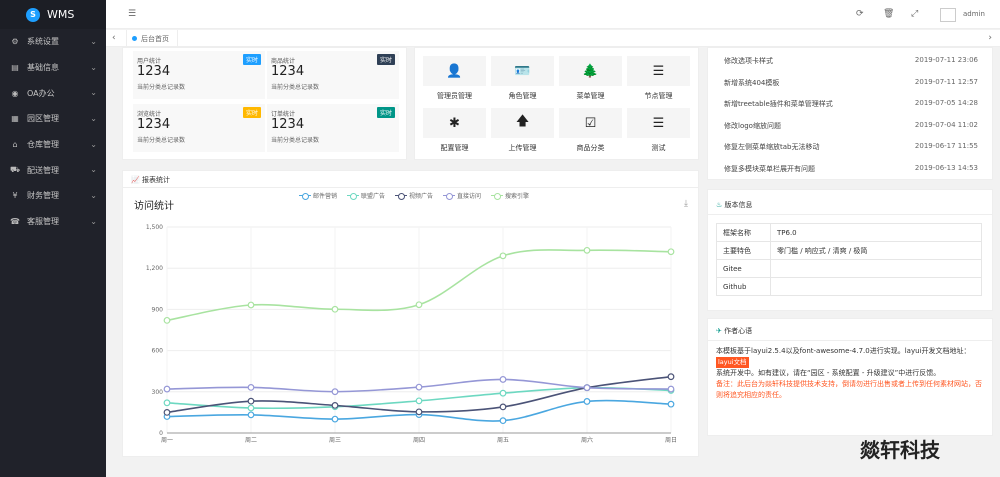  What do you see at coordinates (752, 125) in the screenshot?
I see `news-title: 修改logo缩放问题` at bounding box center [752, 125].